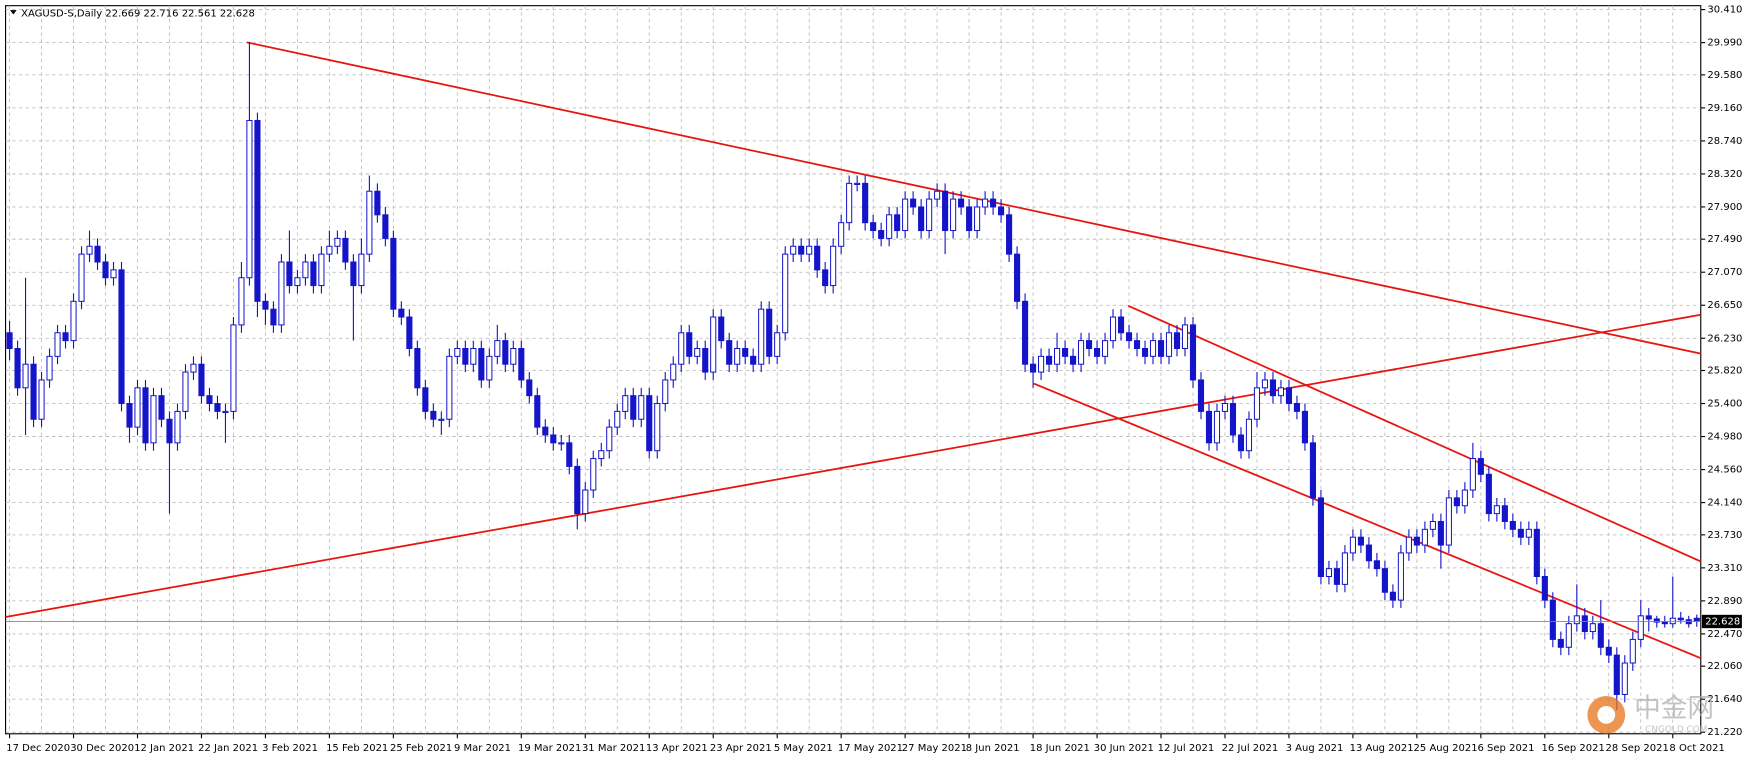 The image size is (1743, 765). Describe the element at coordinates (1315, 748) in the screenshot. I see `x-tick-label: 3 Aug 2021` at that location.